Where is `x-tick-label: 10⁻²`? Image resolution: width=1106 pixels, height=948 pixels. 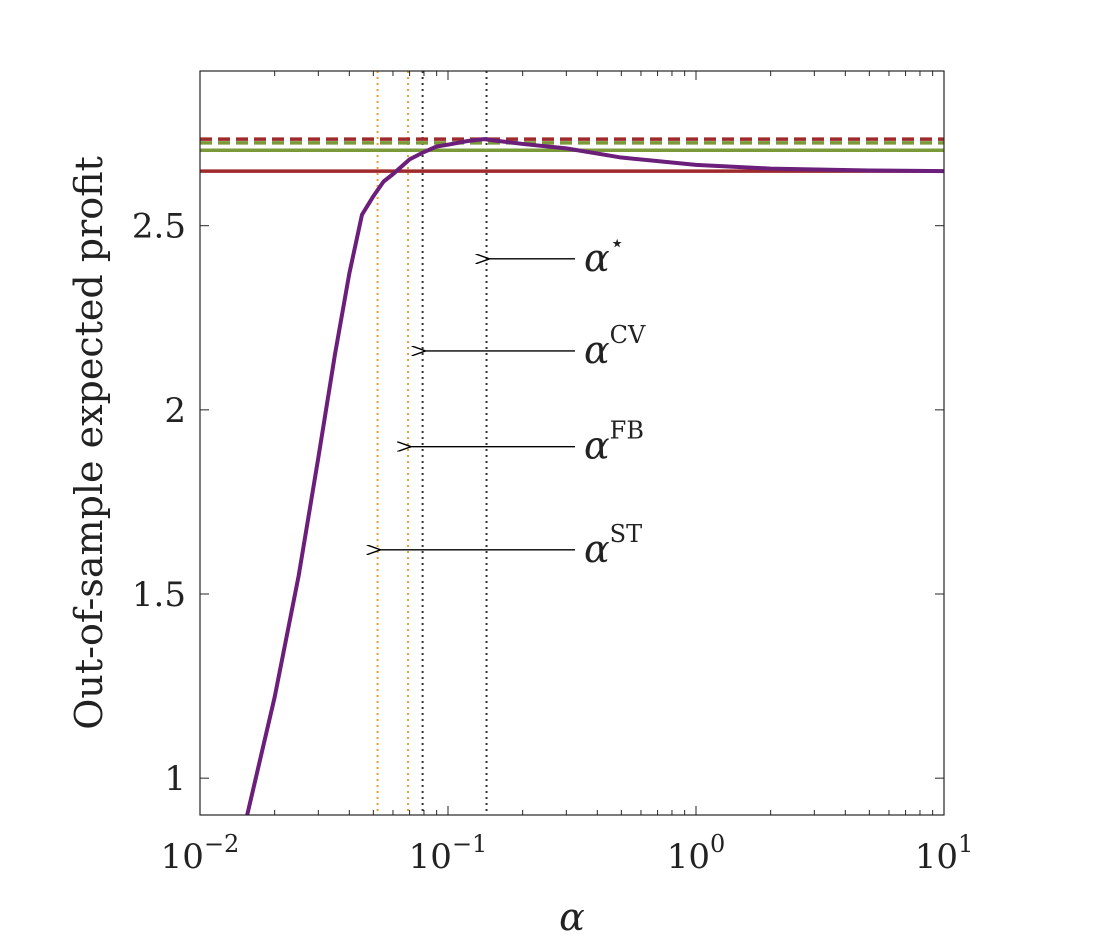 x-tick-label: 10⁻² is located at coordinates (200, 853).